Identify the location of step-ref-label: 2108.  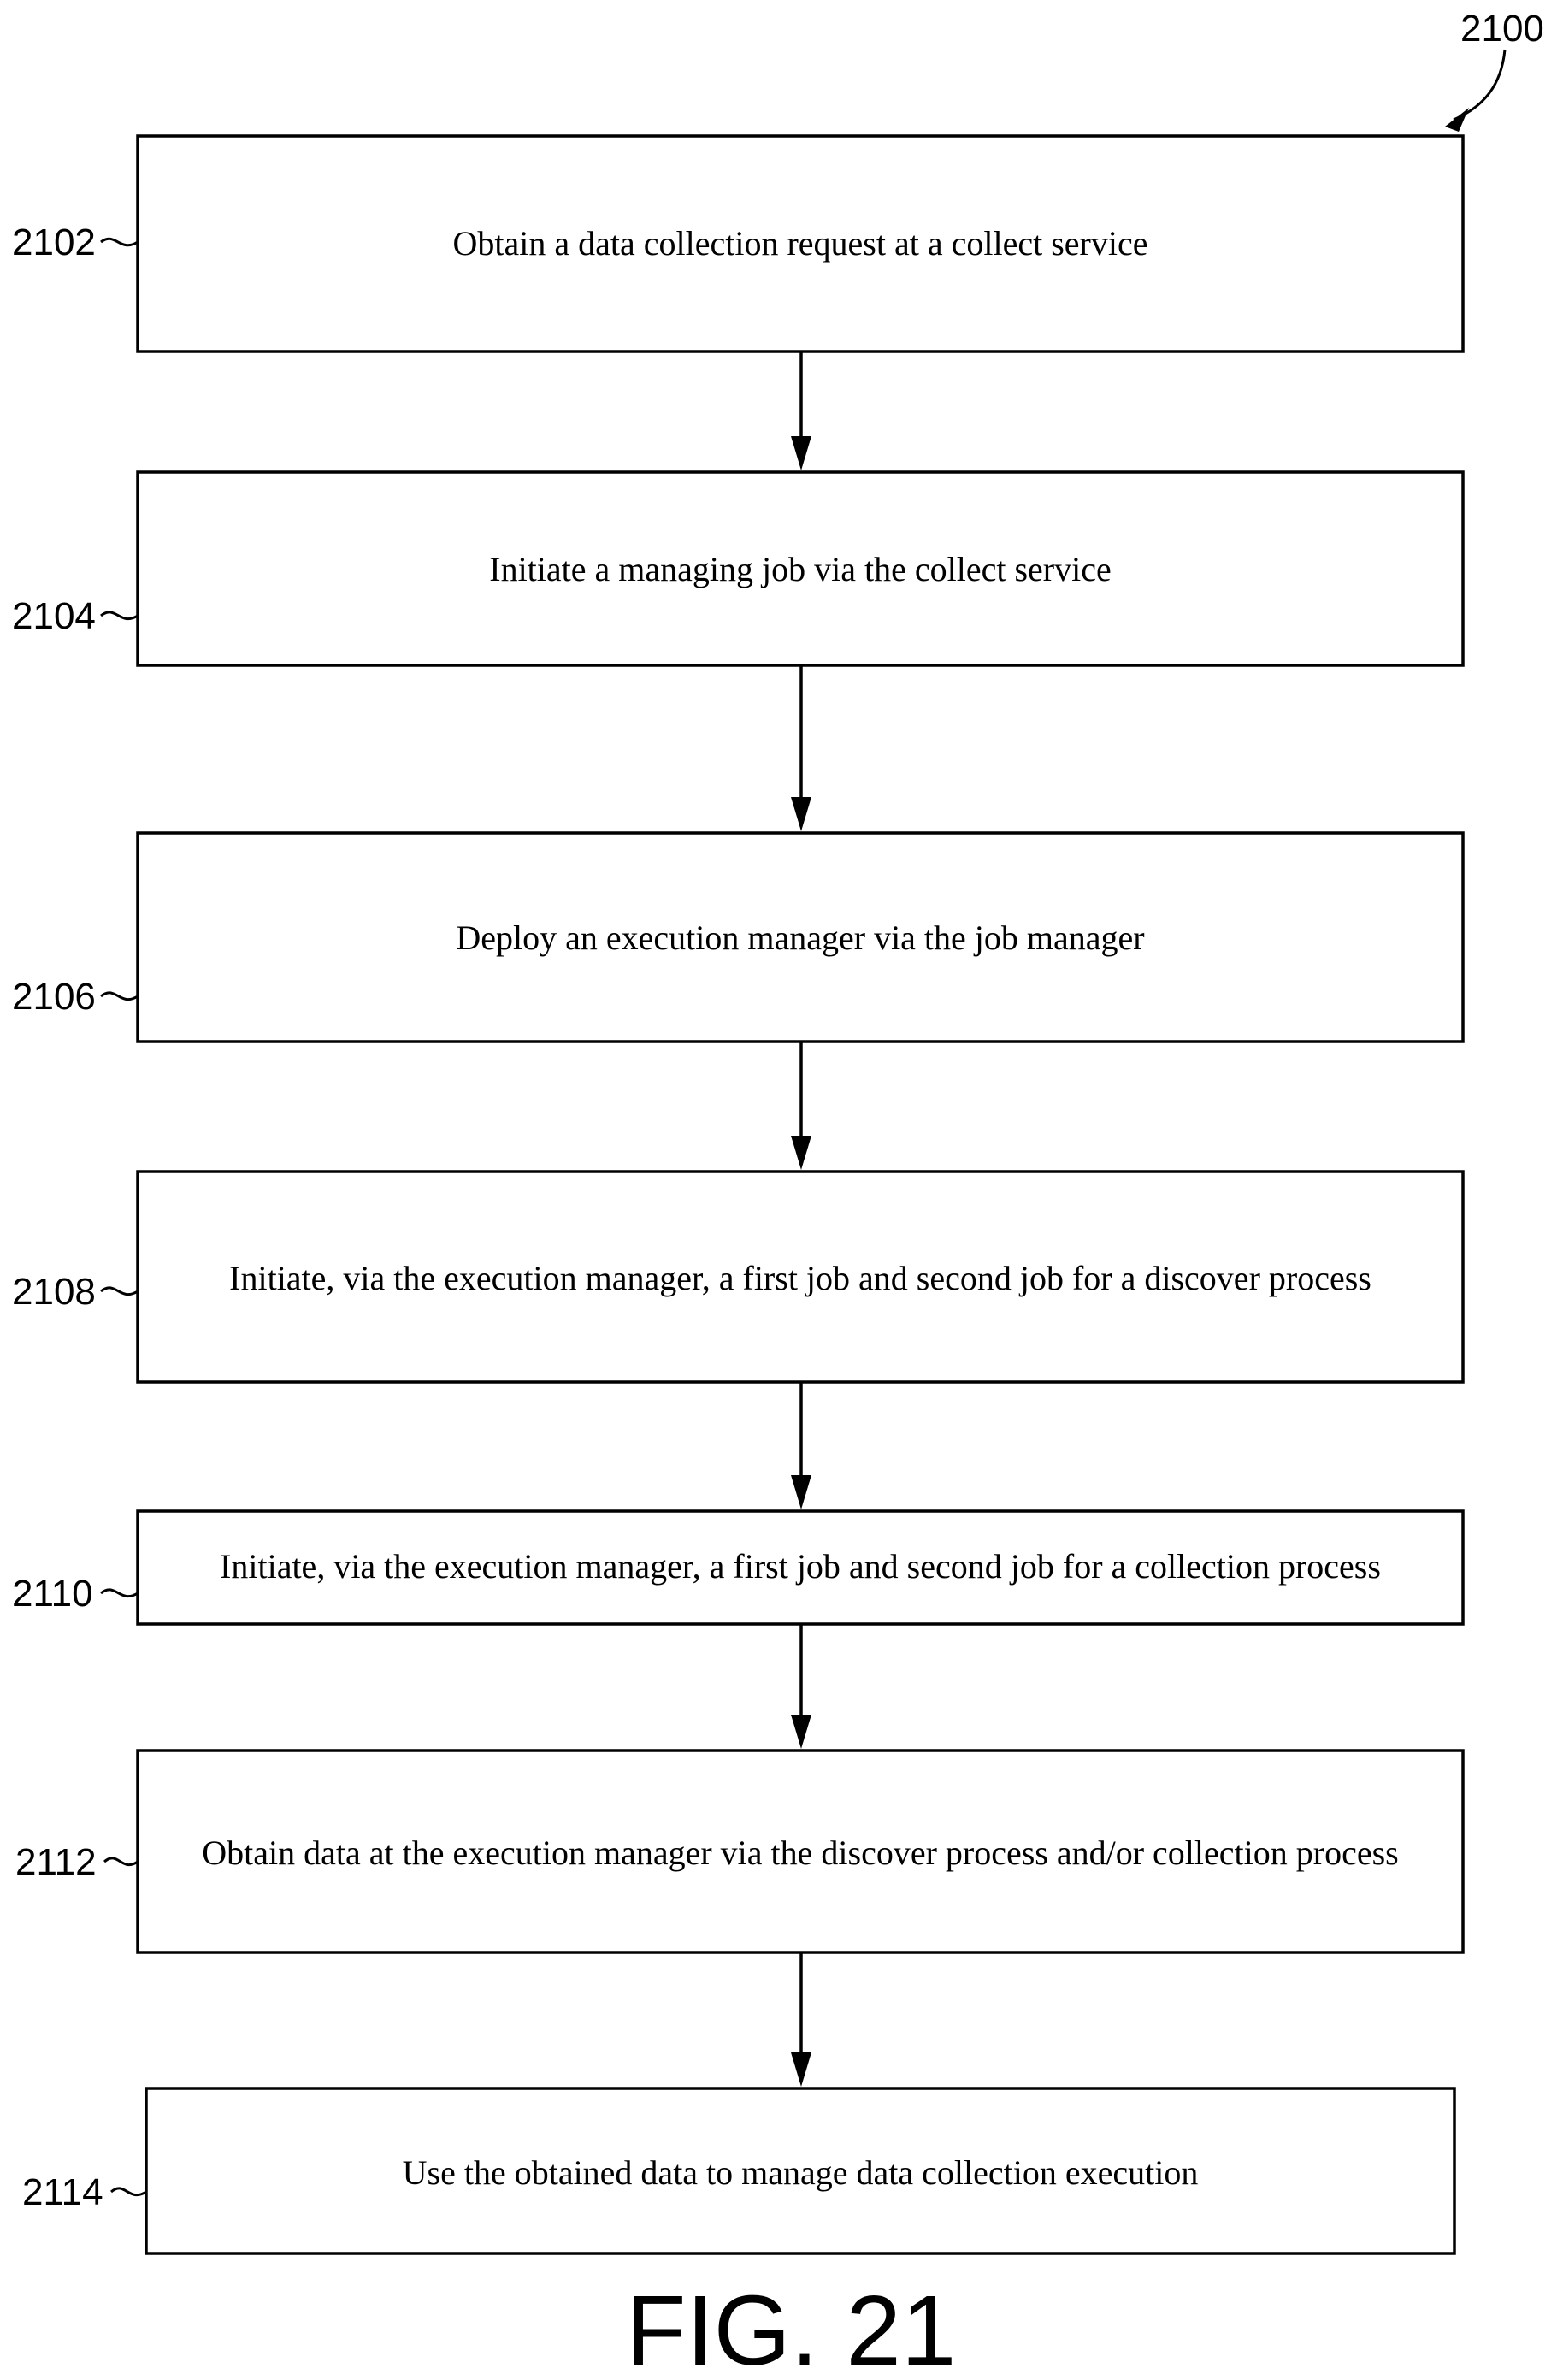
(54, 1292).